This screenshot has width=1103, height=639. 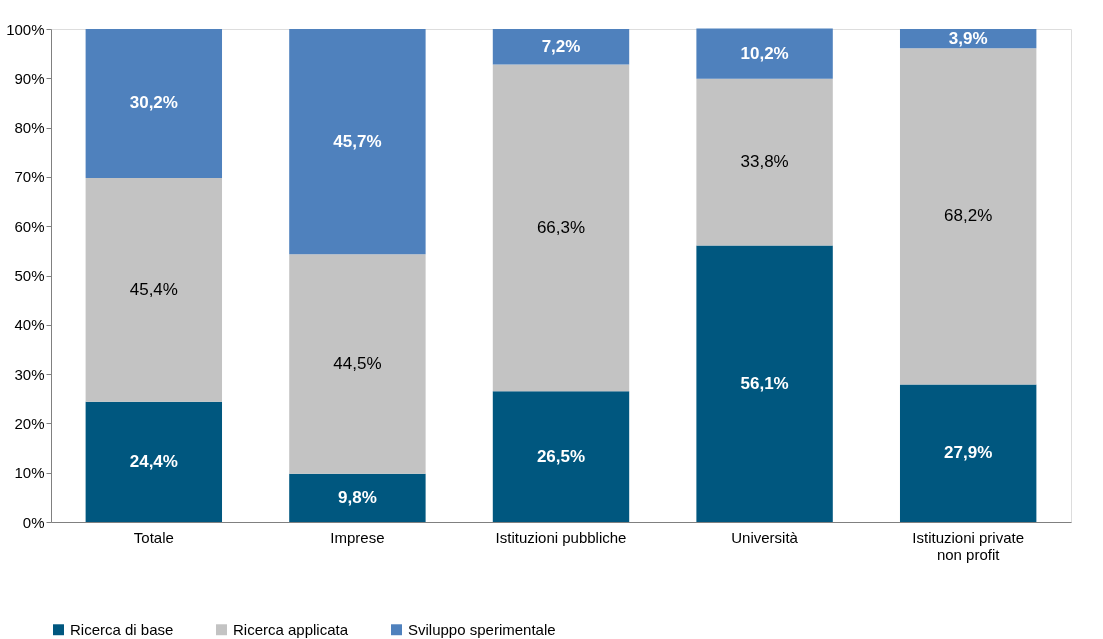 I want to click on x-tick-label: Istituzioni private non profit, so click(x=968, y=545).